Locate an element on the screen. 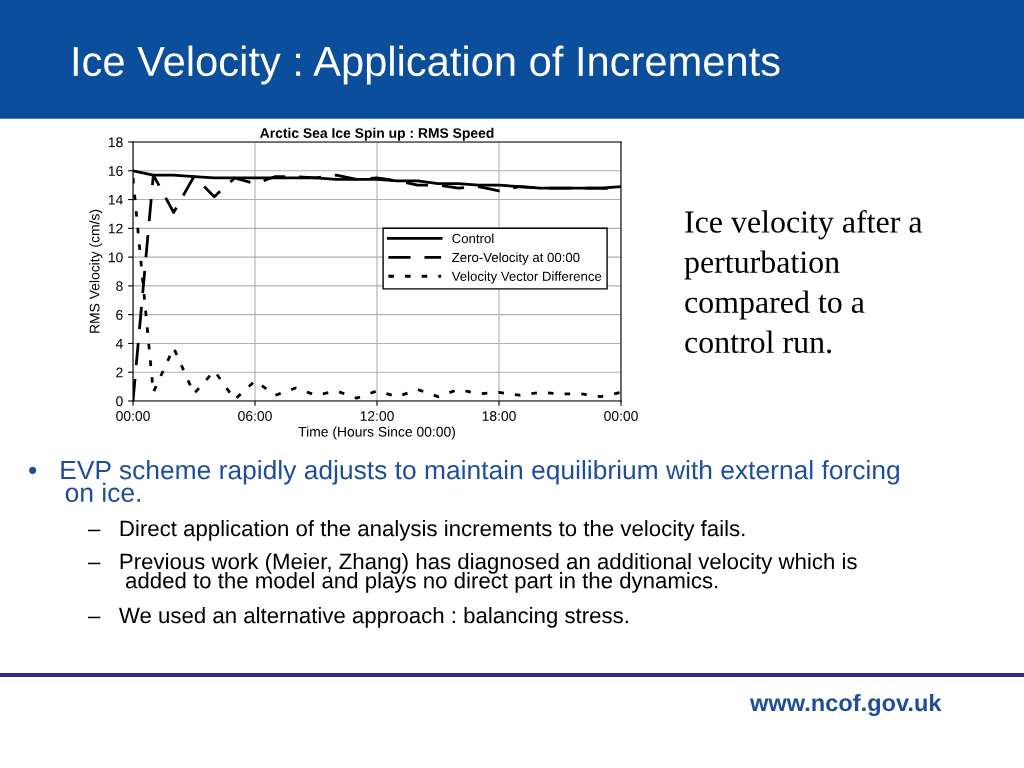 This screenshot has height=768, width=1024. y-tick-label: 0 is located at coordinates (119, 401).